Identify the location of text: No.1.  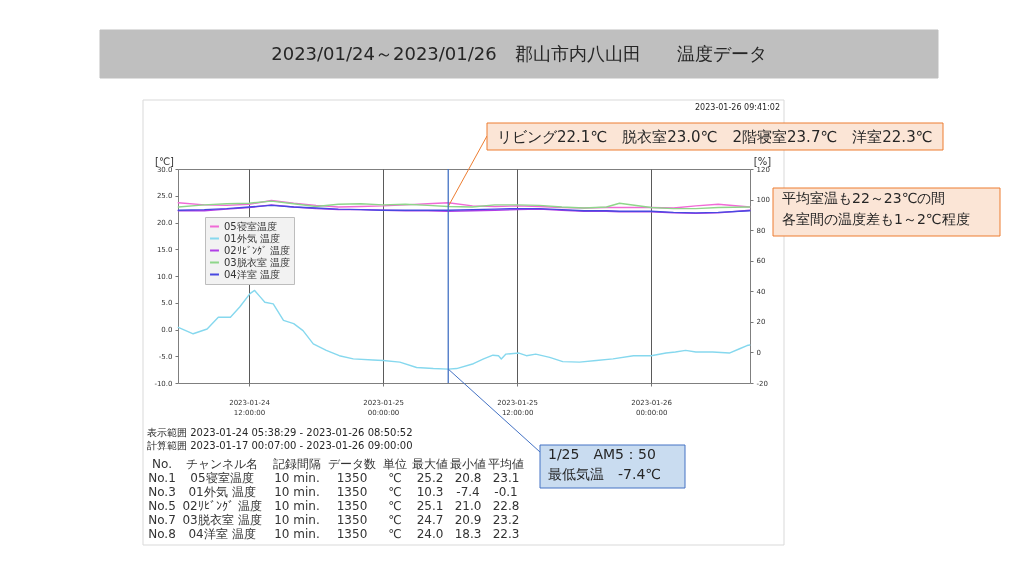
(162, 478).